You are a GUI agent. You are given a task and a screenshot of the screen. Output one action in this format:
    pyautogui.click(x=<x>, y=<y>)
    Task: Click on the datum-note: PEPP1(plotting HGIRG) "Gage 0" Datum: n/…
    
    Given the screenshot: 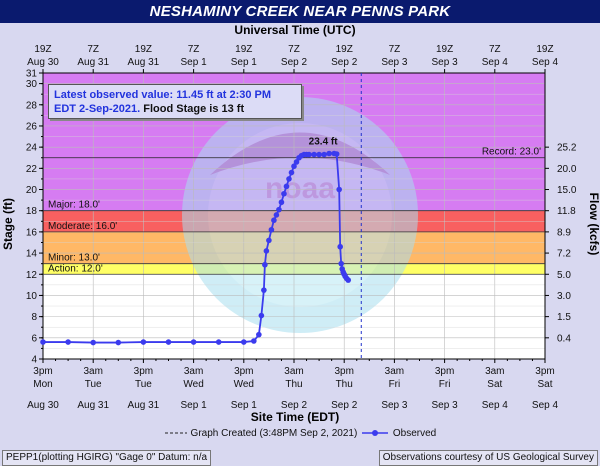 What is the action you would take?
    pyautogui.click(x=107, y=458)
    